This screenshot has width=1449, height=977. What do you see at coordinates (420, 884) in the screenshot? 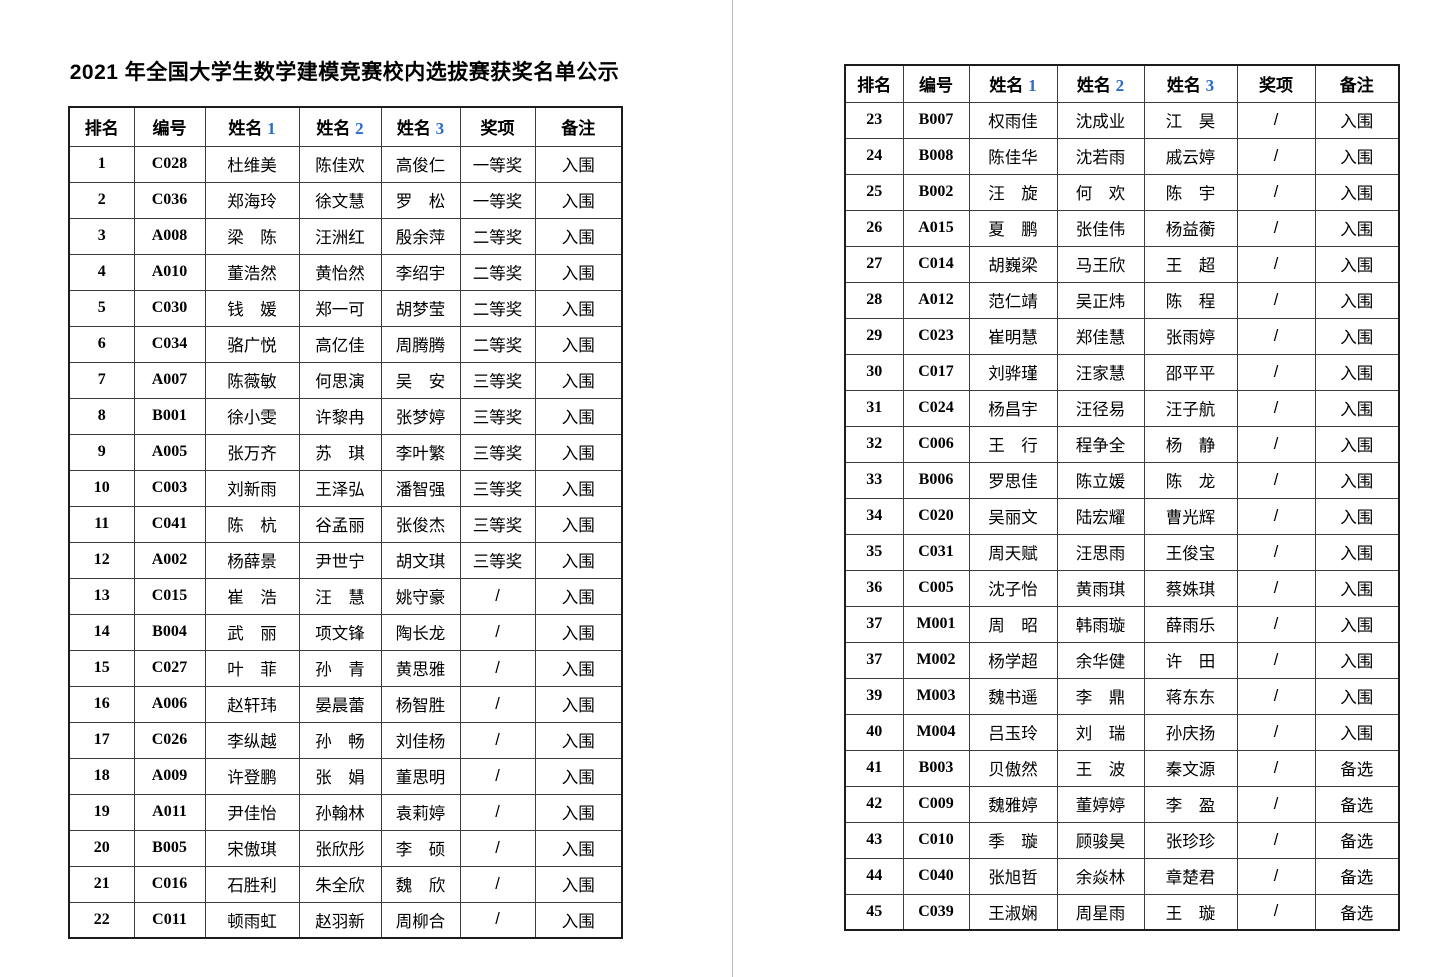
I see `cell-name-3: 魏 欣` at bounding box center [420, 884].